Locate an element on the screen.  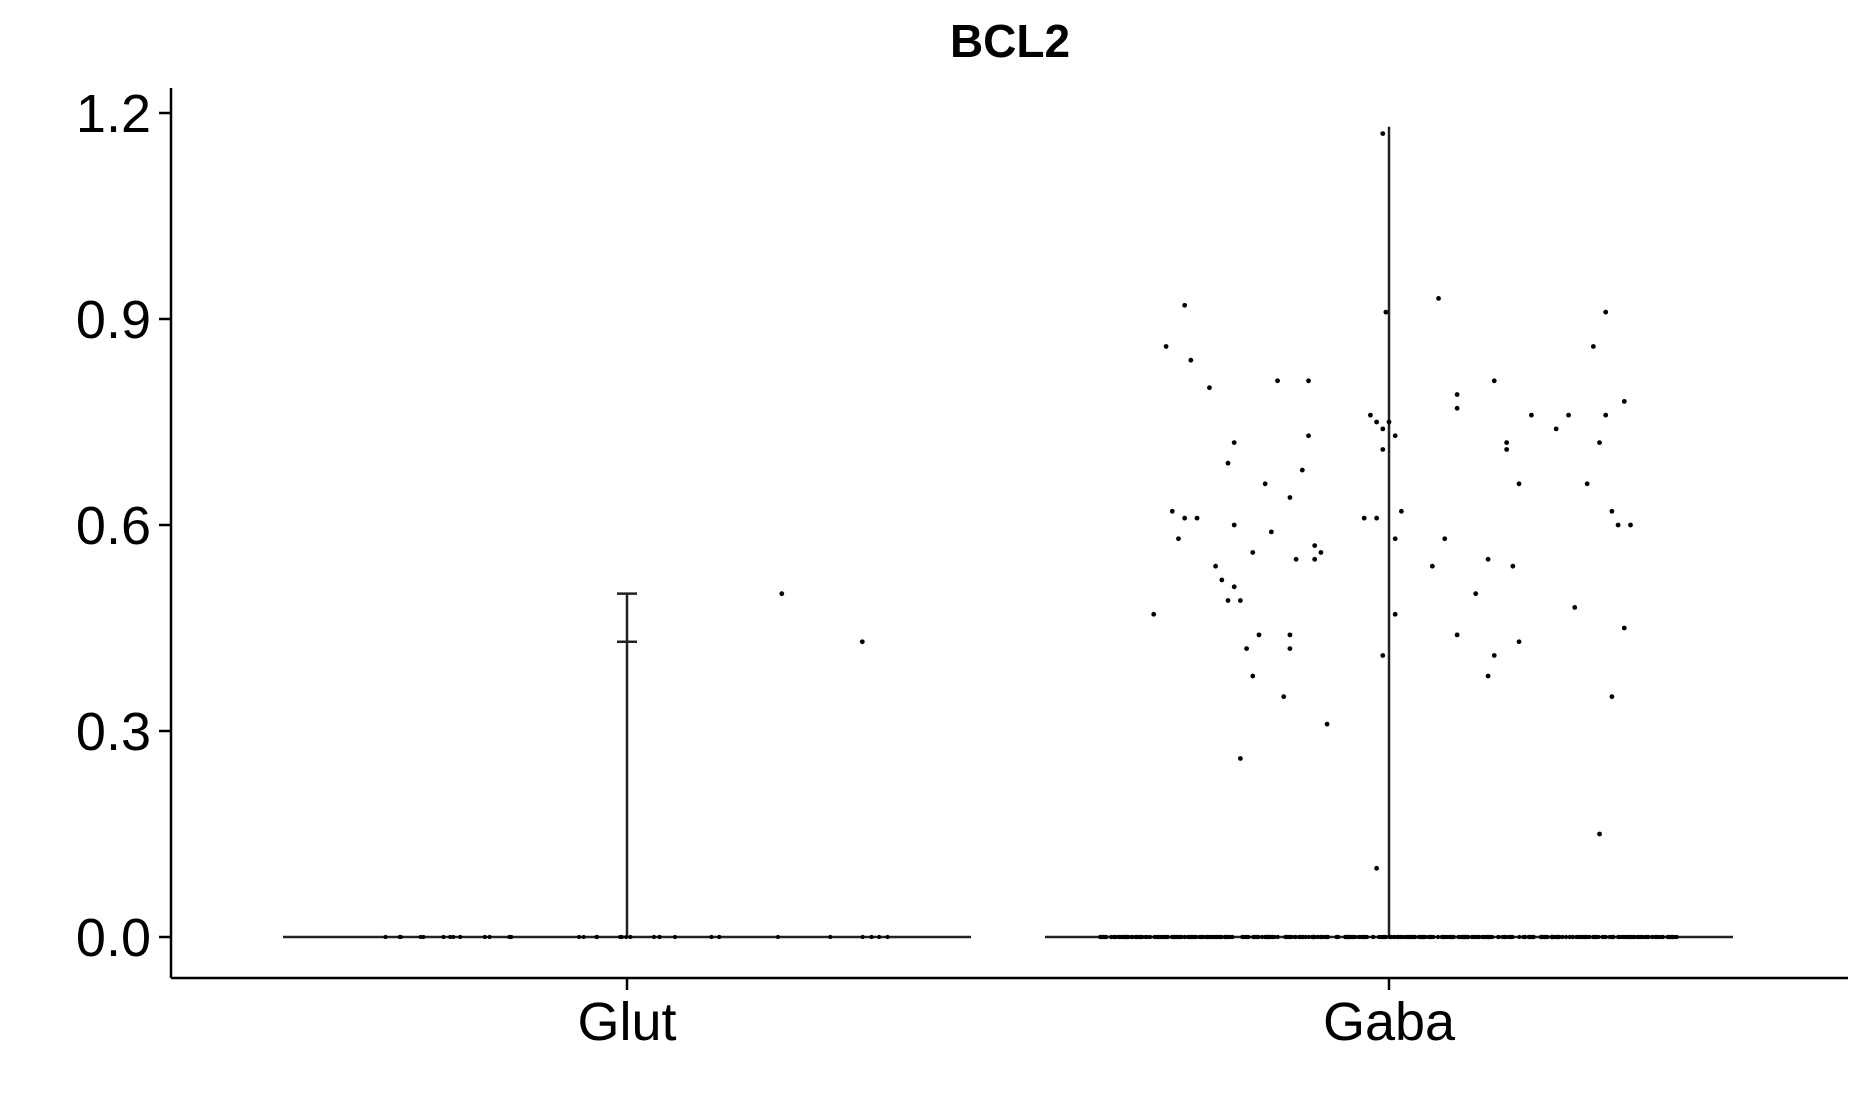
x-axis-ticks: Glut Gaba is located at coordinates (1016, 1015).